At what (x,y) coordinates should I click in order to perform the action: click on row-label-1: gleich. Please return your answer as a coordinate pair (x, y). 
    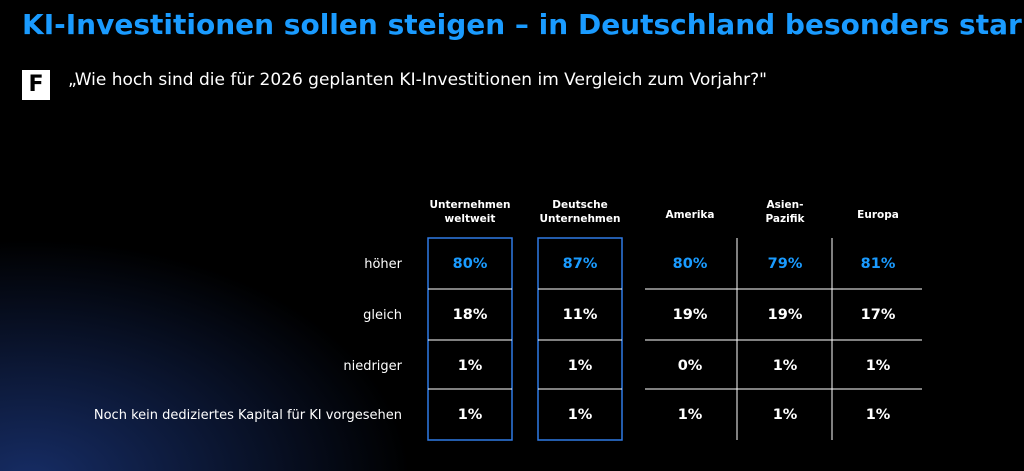
    Looking at the image, I should click on (382, 315).